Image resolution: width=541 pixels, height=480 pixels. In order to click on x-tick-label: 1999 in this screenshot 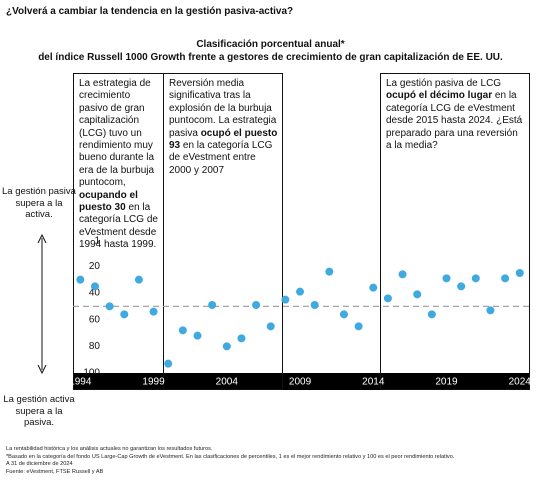, I will do `click(153, 382)`.